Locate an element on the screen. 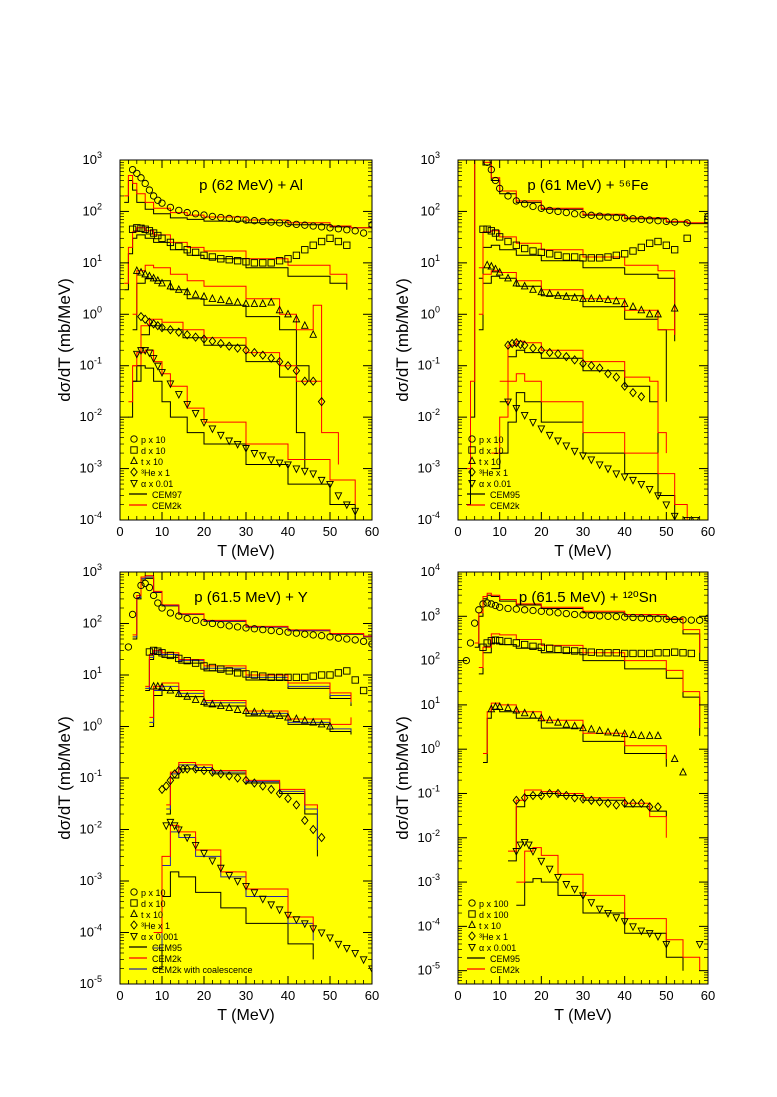 This screenshot has width=777, height=1097. x-tick-label: 20 is located at coordinates (204, 995).